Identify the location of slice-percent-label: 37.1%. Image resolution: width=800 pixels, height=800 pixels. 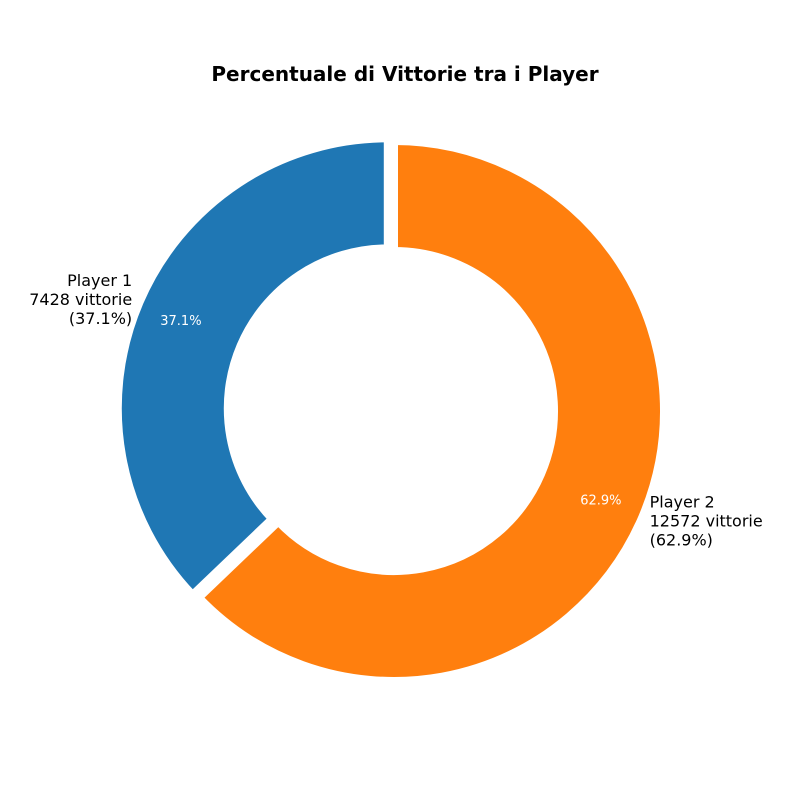
(180, 321).